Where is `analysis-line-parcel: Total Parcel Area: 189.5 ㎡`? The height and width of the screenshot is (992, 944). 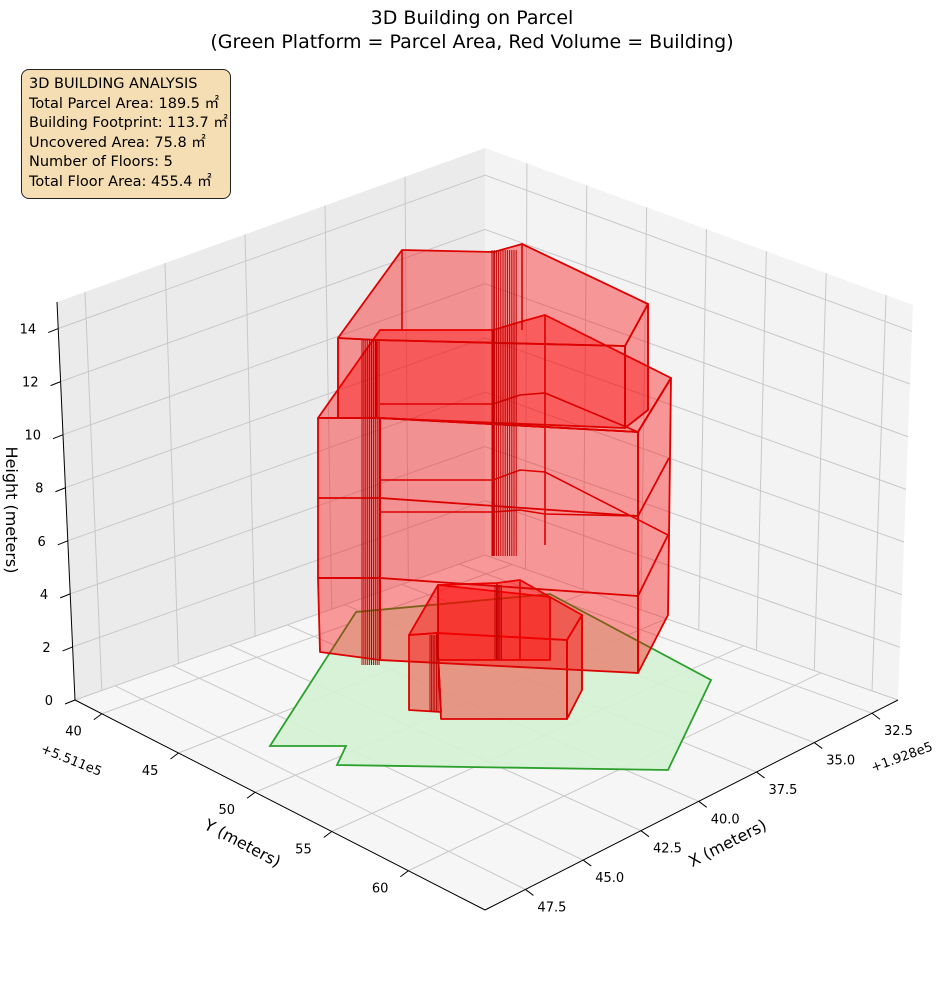
analysis-line-parcel: Total Parcel Area: 189.5 ㎡ is located at coordinates (124, 103).